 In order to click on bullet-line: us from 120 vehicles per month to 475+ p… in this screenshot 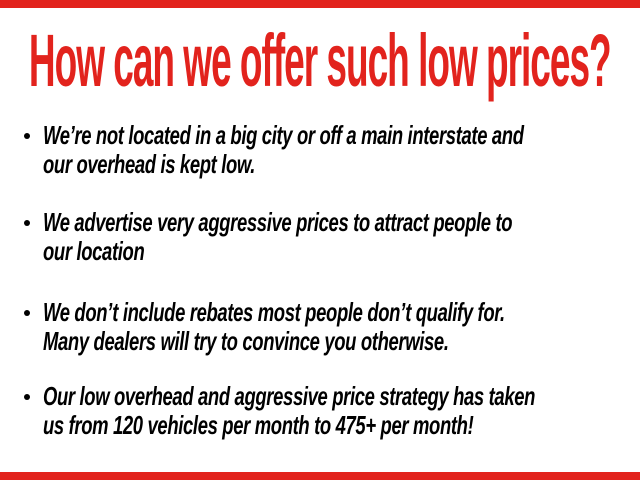, I will do `click(258, 425)`.